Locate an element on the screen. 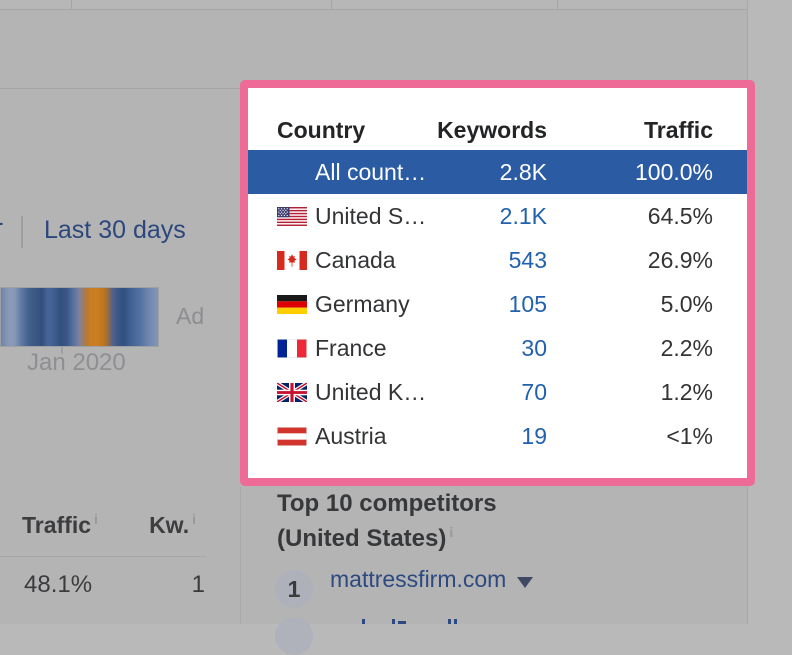 The width and height of the screenshot is (792, 655). keywords-link: 19 is located at coordinates (534, 435).